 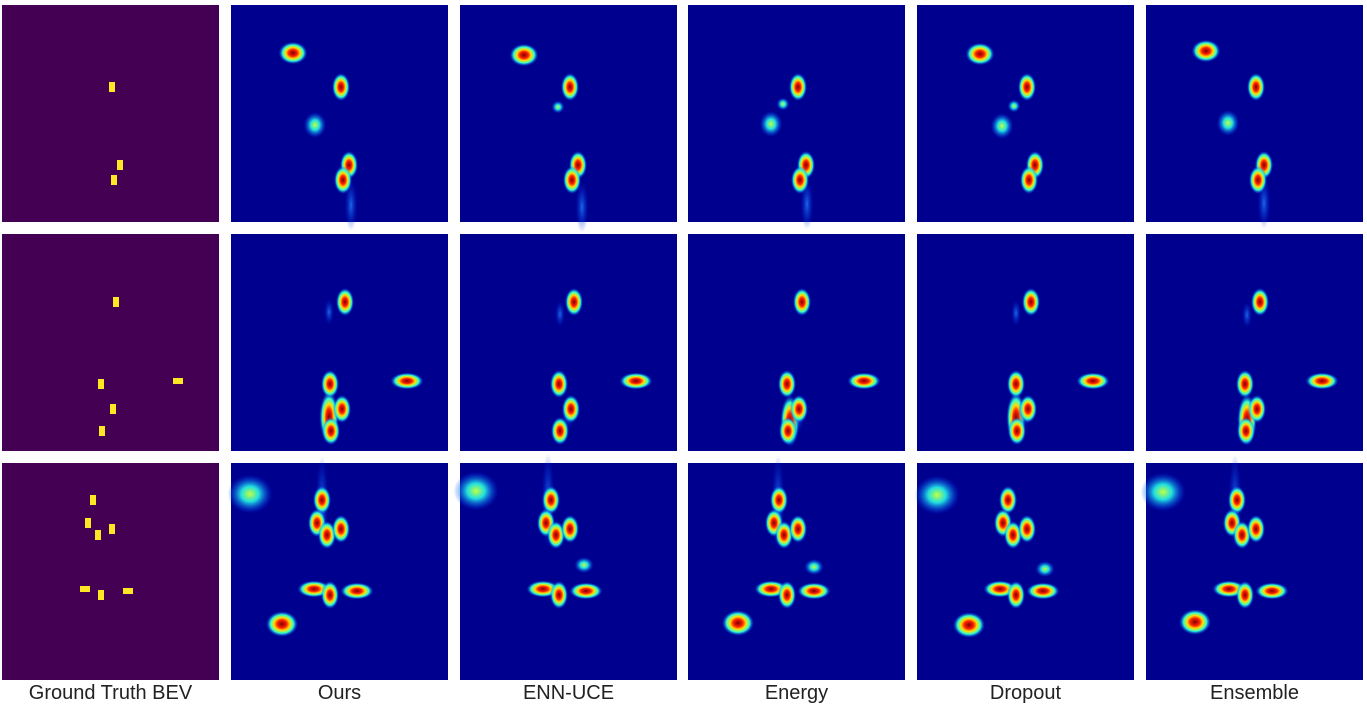 What do you see at coordinates (796, 693) in the screenshot?
I see `column-label: Energy` at bounding box center [796, 693].